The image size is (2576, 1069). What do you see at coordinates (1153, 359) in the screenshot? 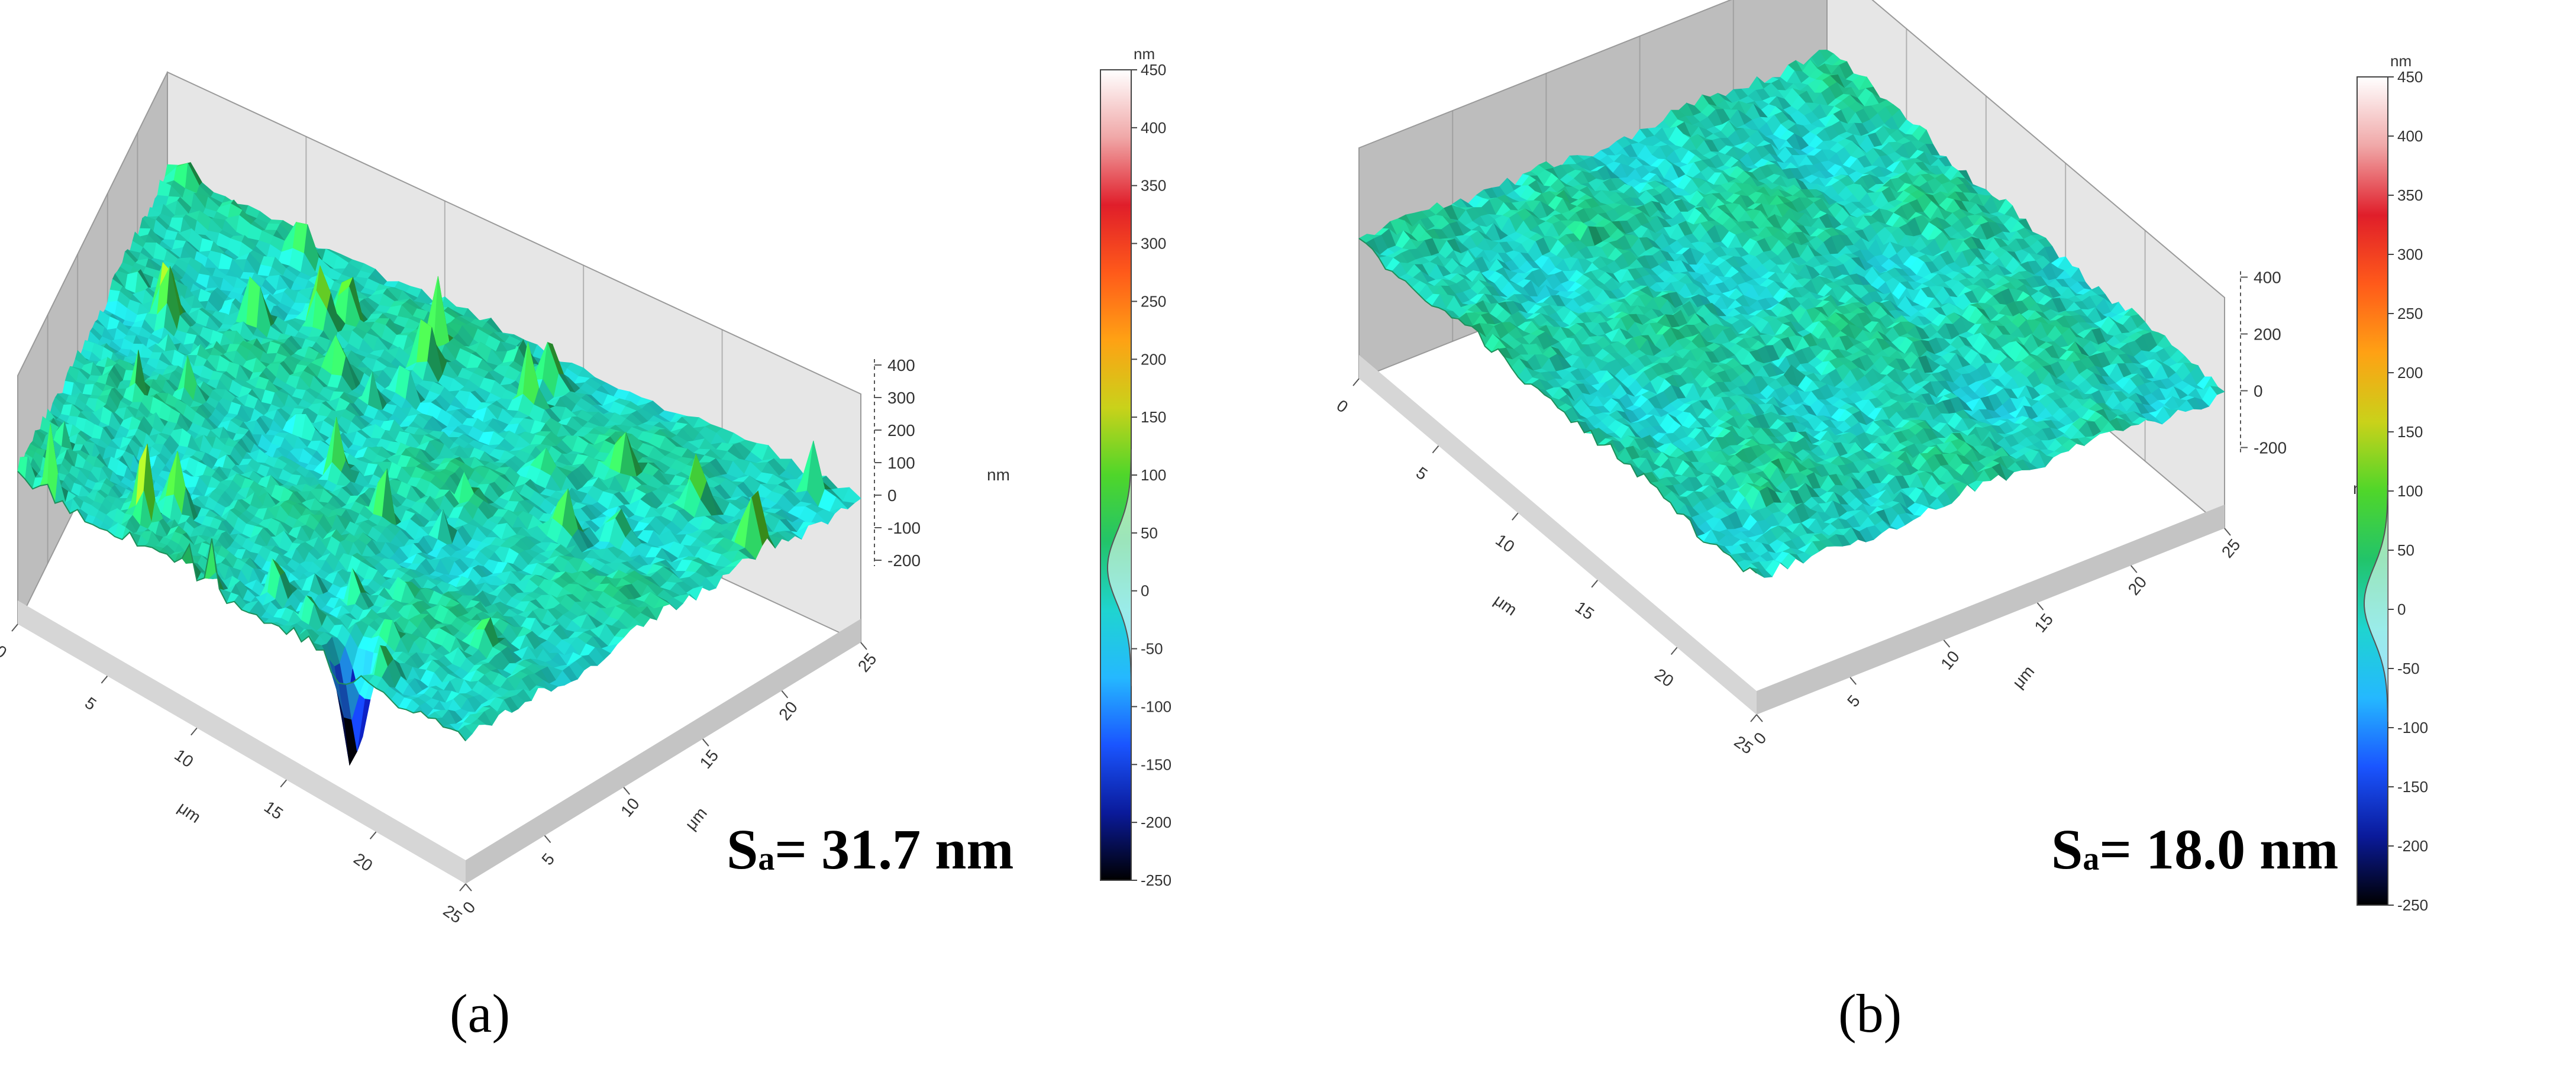
I see `colorbar-tick-label: 200` at bounding box center [1153, 359].